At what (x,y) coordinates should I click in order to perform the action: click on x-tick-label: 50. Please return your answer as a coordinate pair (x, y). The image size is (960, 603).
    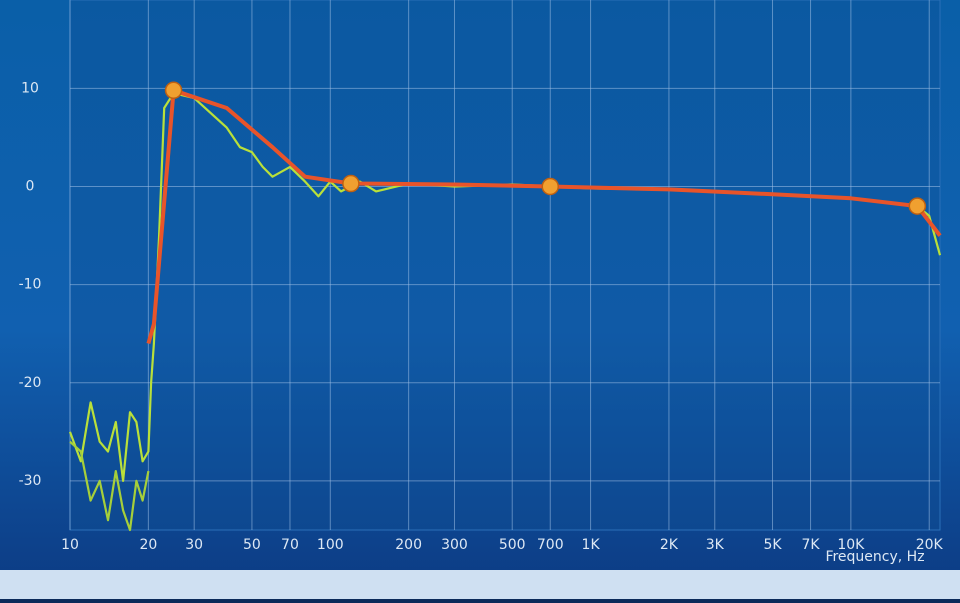
    Looking at the image, I should click on (252, 545).